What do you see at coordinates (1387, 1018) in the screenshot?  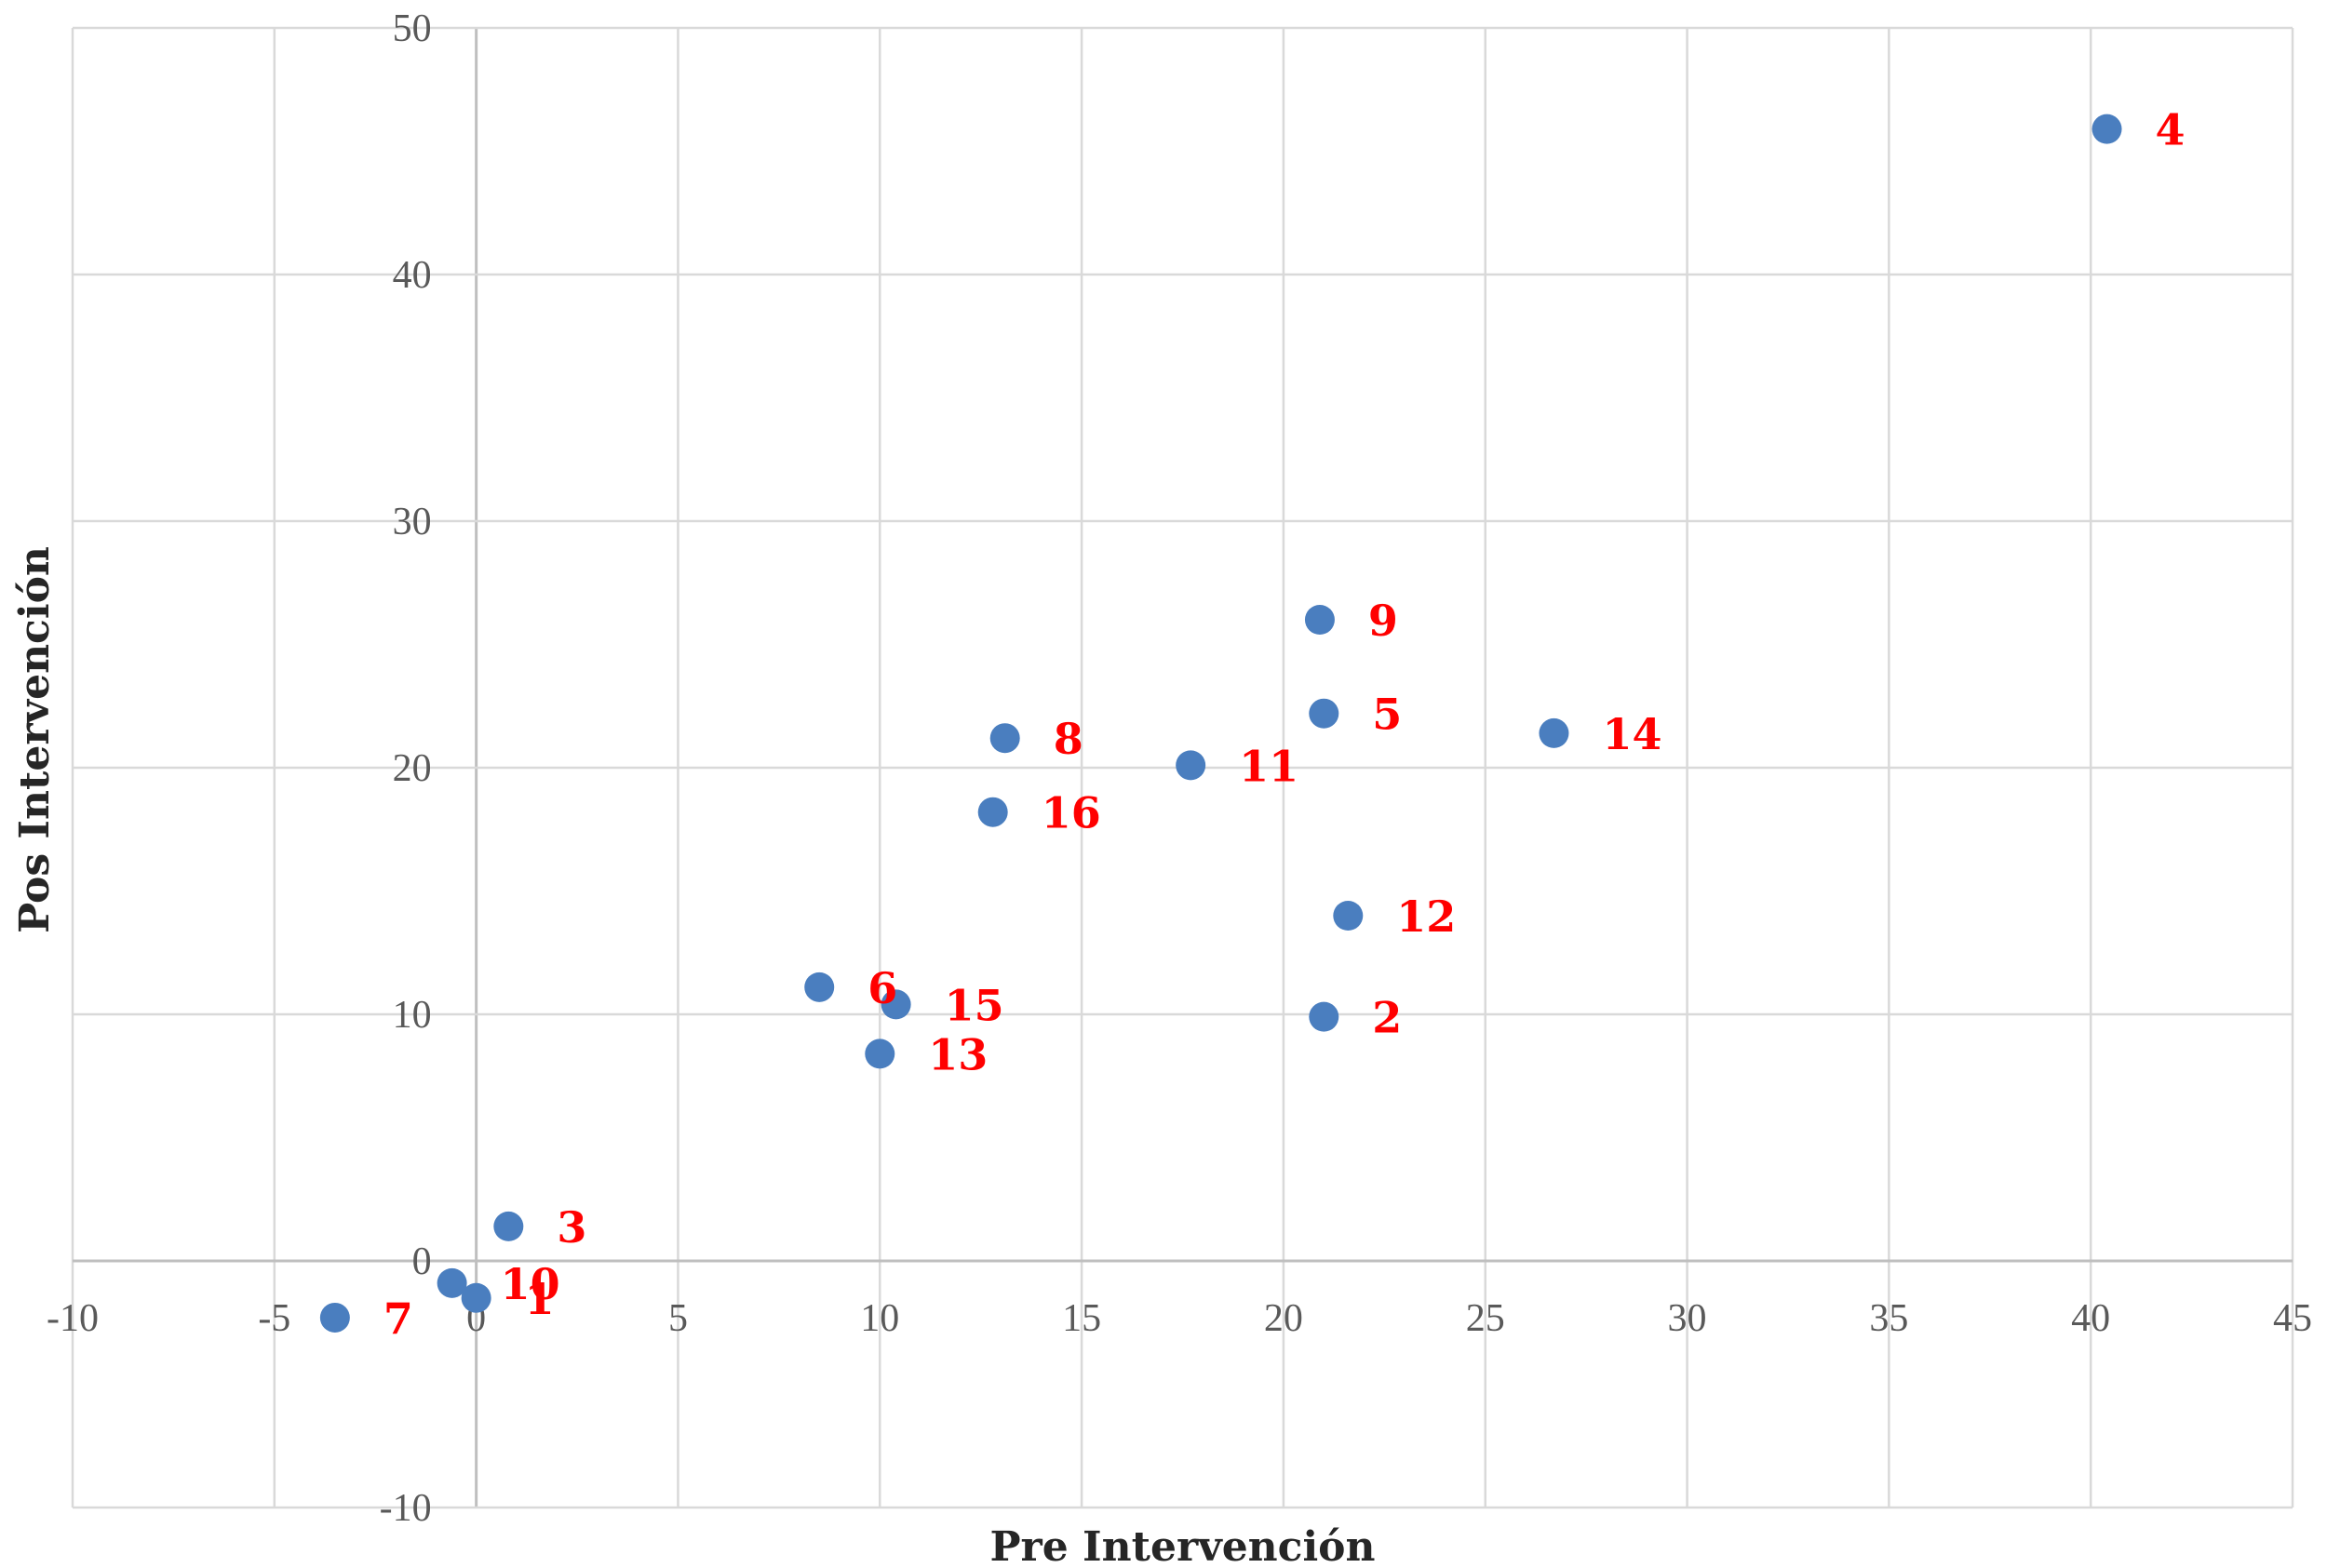 I see `data-label: 2` at bounding box center [1387, 1018].